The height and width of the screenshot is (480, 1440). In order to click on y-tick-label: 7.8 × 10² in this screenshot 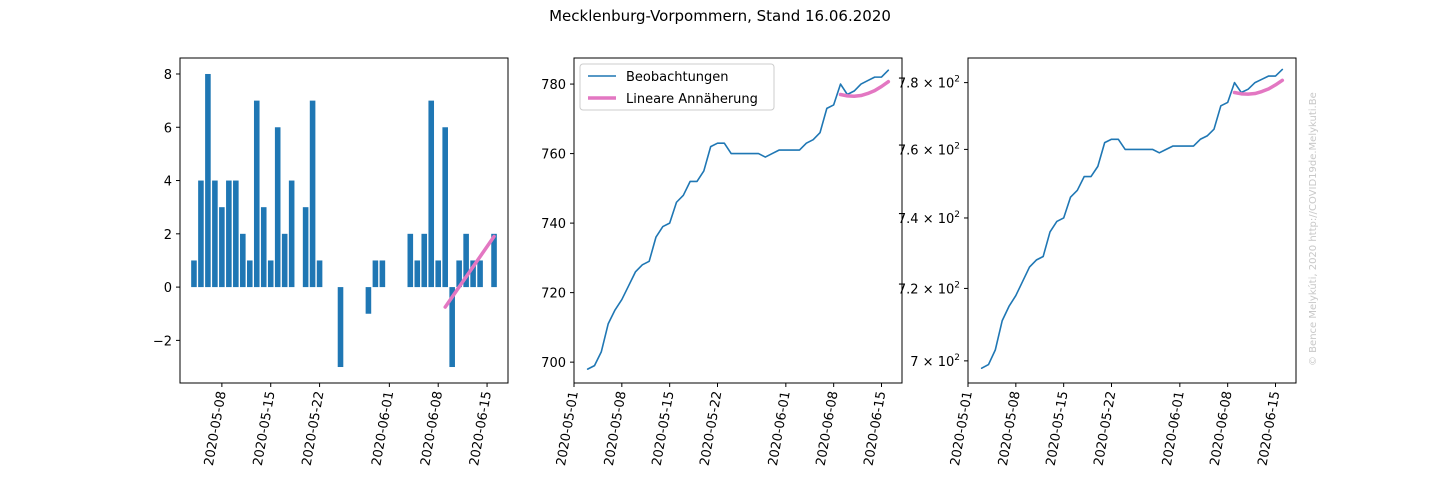, I will do `click(929, 83)`.